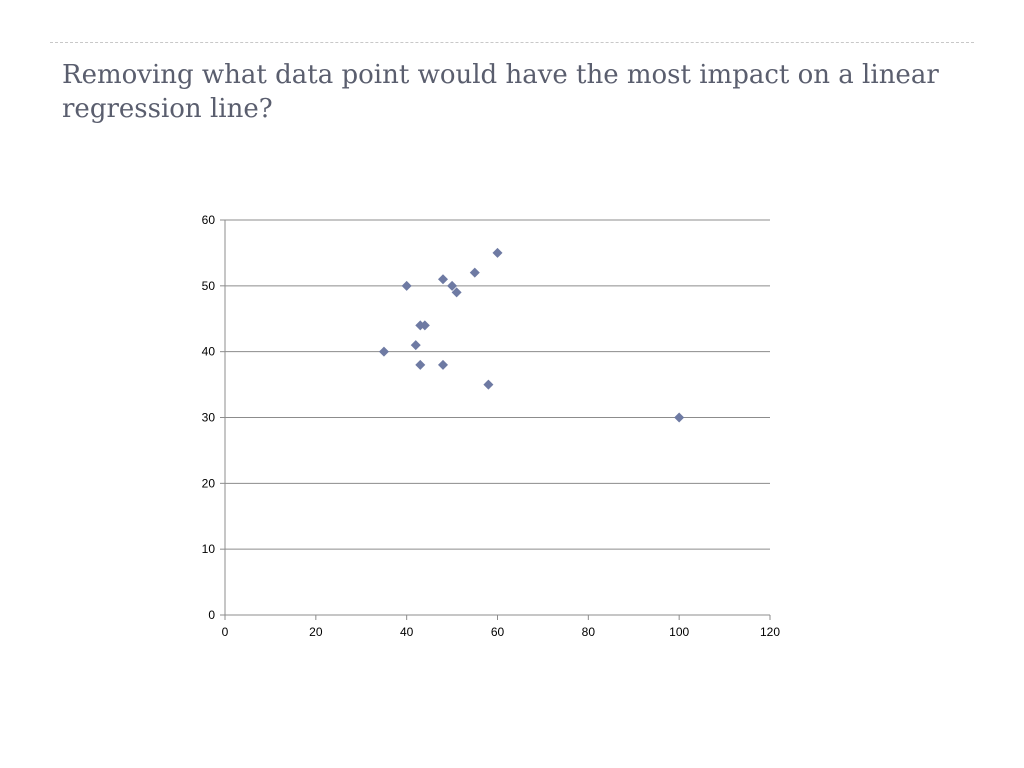  I want to click on x-tick-label: 80, so click(589, 632).